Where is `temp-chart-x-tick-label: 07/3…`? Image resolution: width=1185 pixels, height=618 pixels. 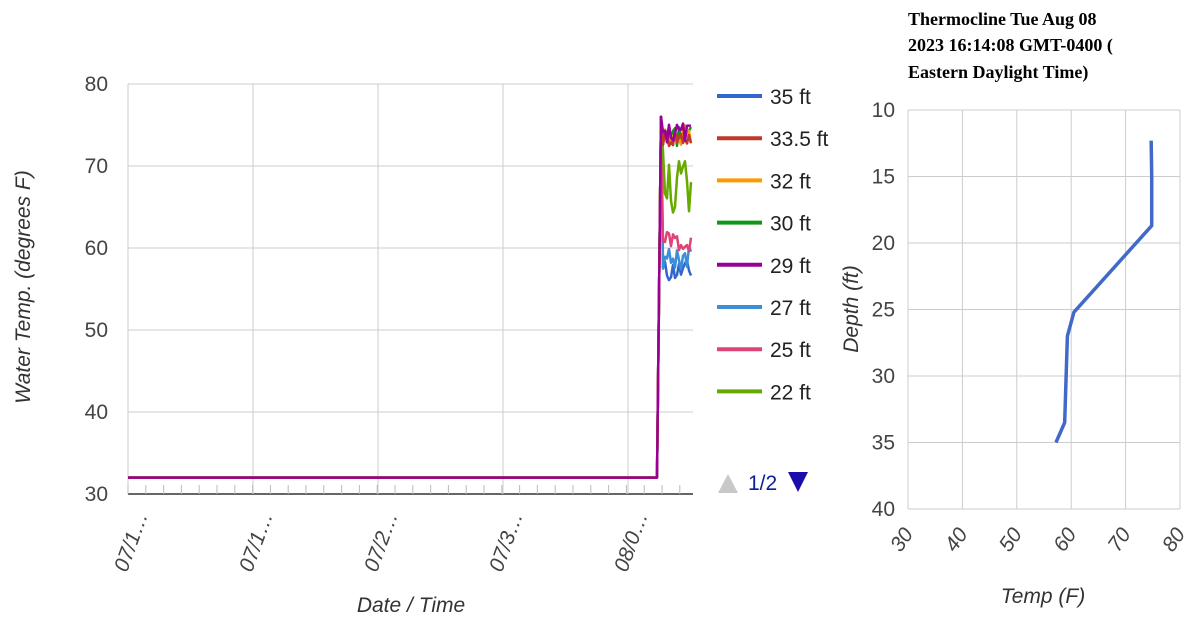
temp-chart-x-tick-label: 07/3… is located at coordinates (506, 542).